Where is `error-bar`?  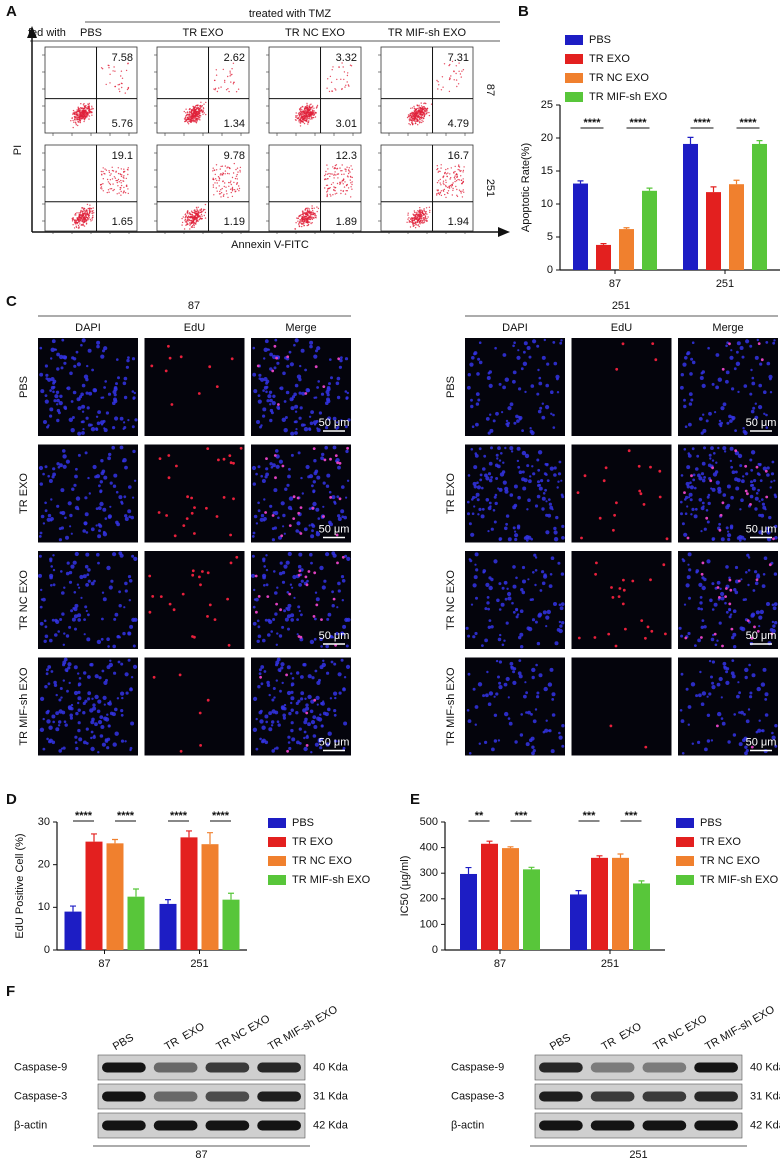 error-bar is located at coordinates (489, 842).